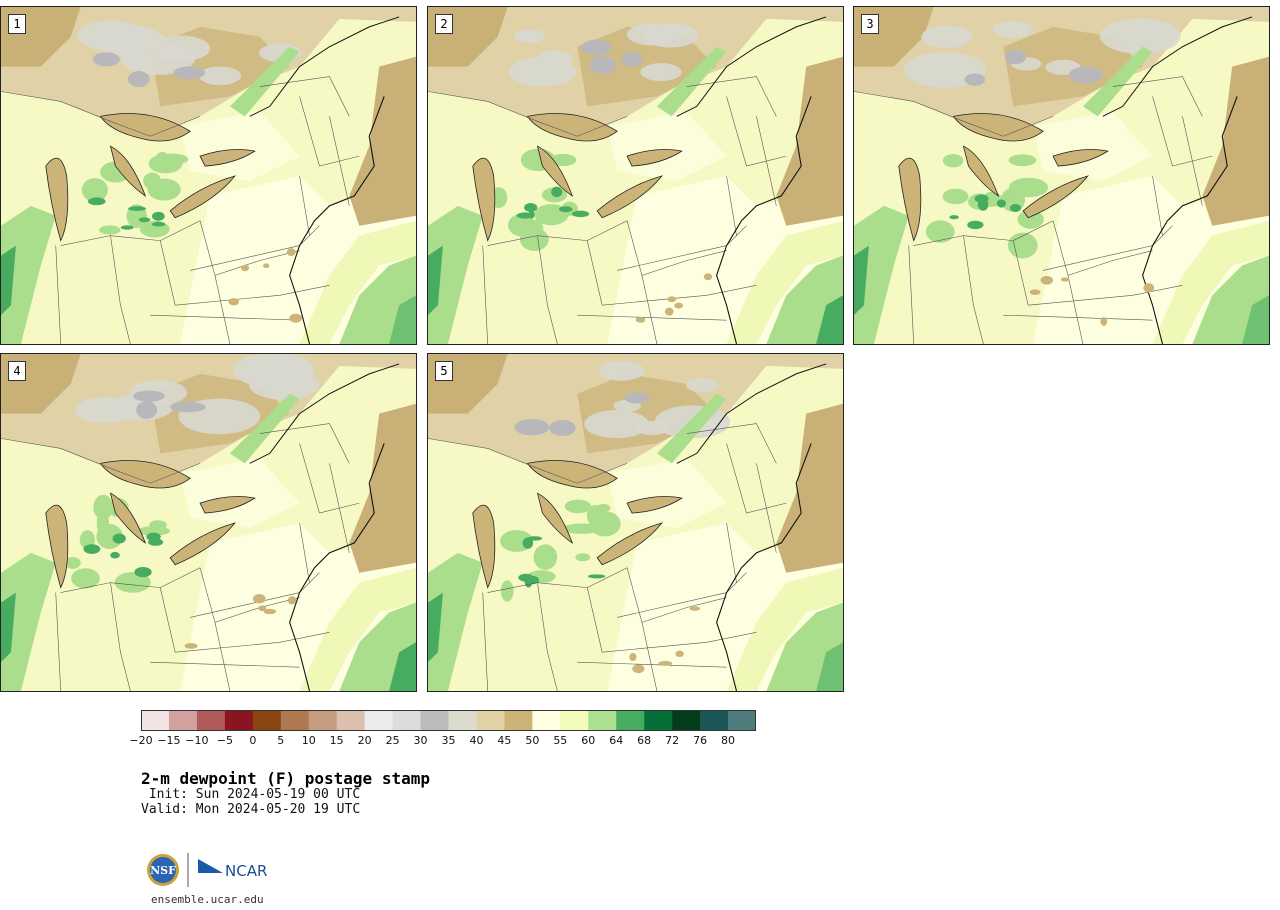  I want to click on map-panel-1: 1, so click(208, 175).